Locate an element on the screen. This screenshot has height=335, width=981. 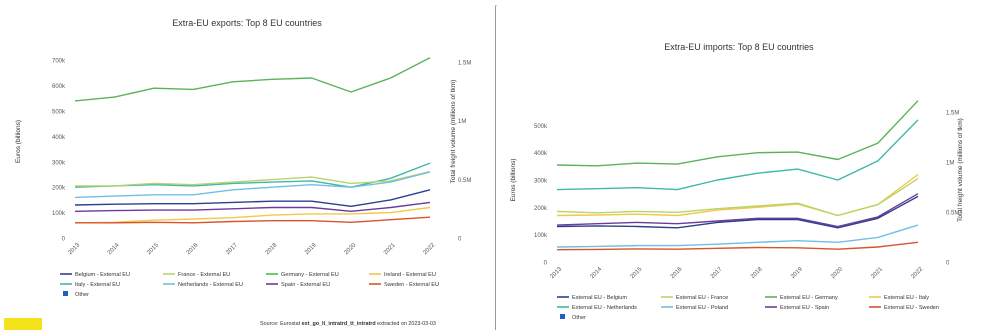
source-suffix: extracted on 2023-03-03 is located at coordinates (406, 324).